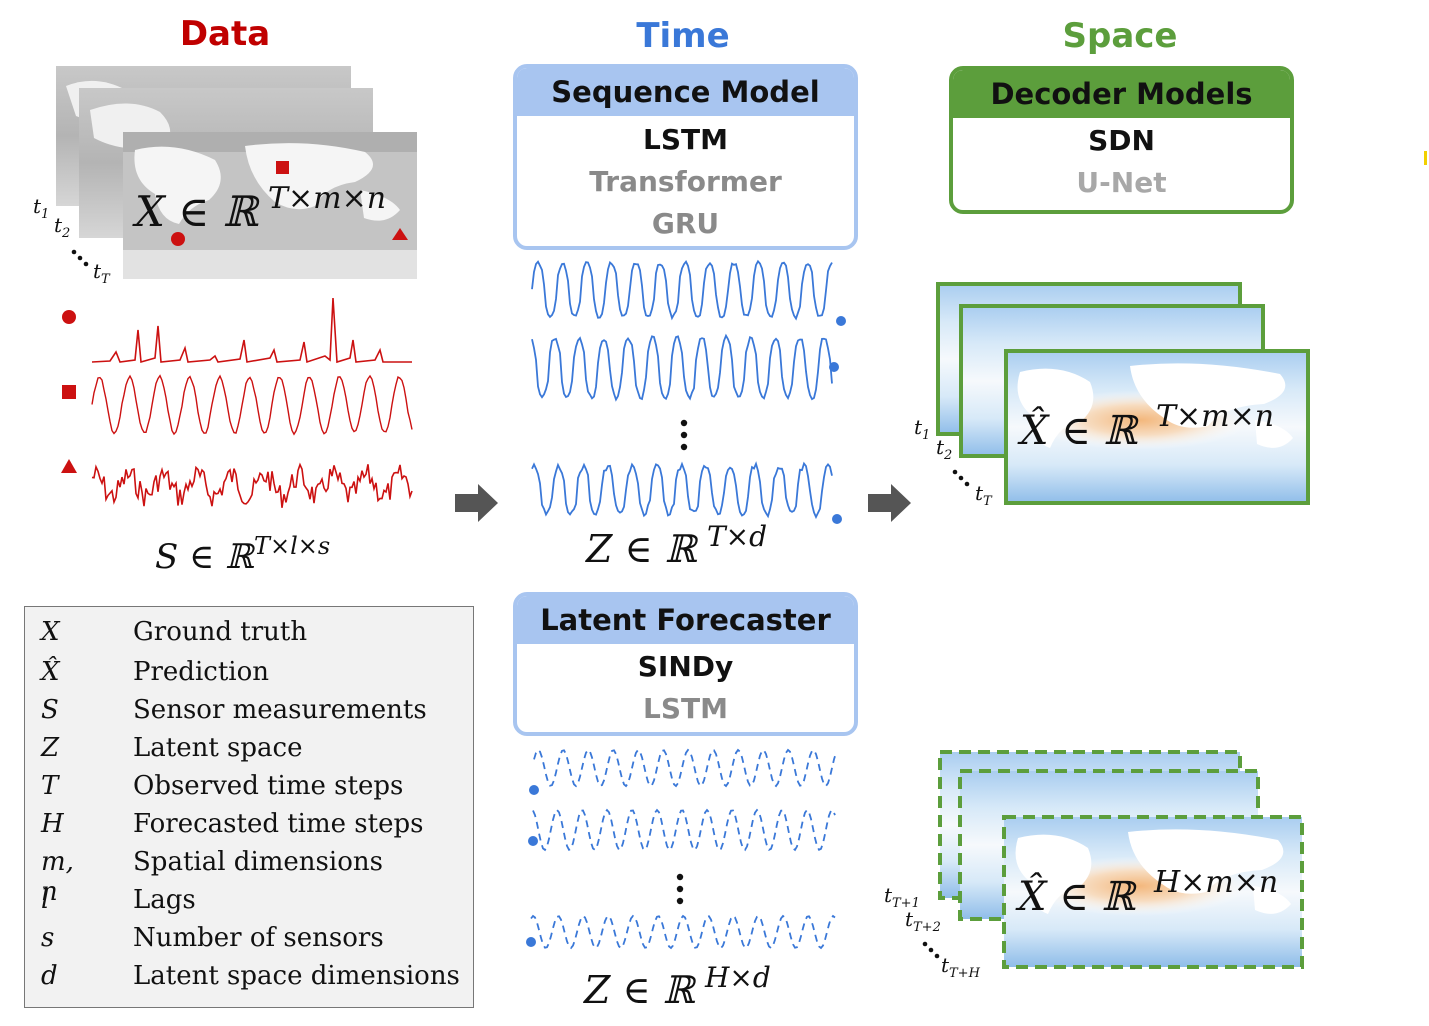 The height and width of the screenshot is (1026, 1429). I want to click on arrow-time-to-space, so click(889, 503).